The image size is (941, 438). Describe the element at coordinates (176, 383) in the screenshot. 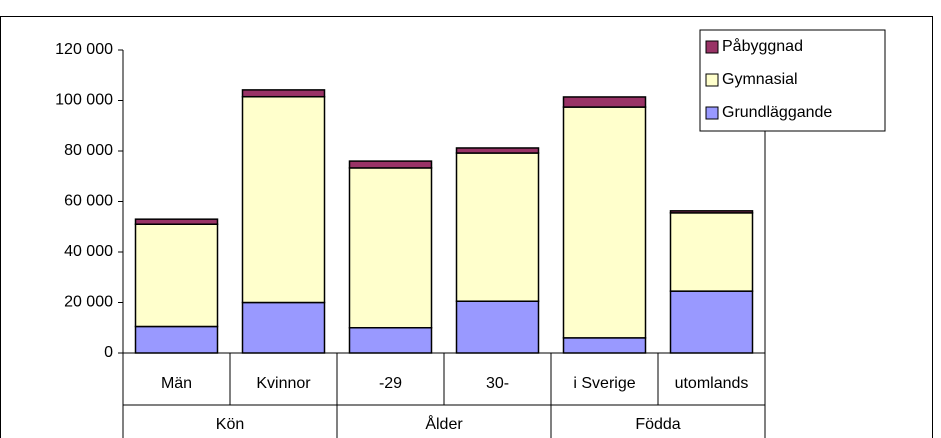

I see `x-tick-label: Män` at that location.